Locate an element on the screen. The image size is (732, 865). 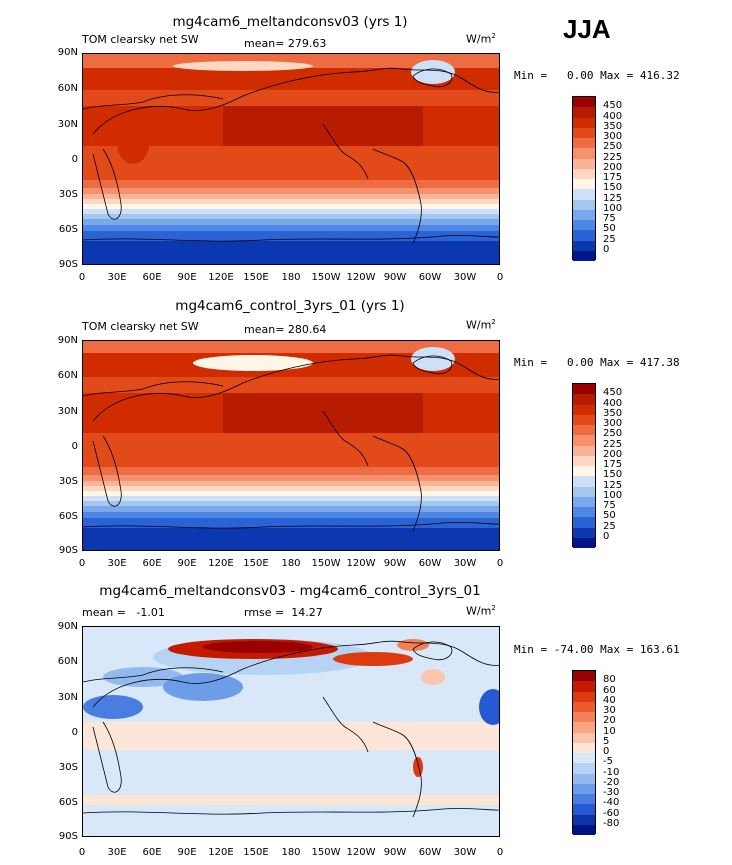
p2-xtick: 60E is located at coordinates (152, 563).